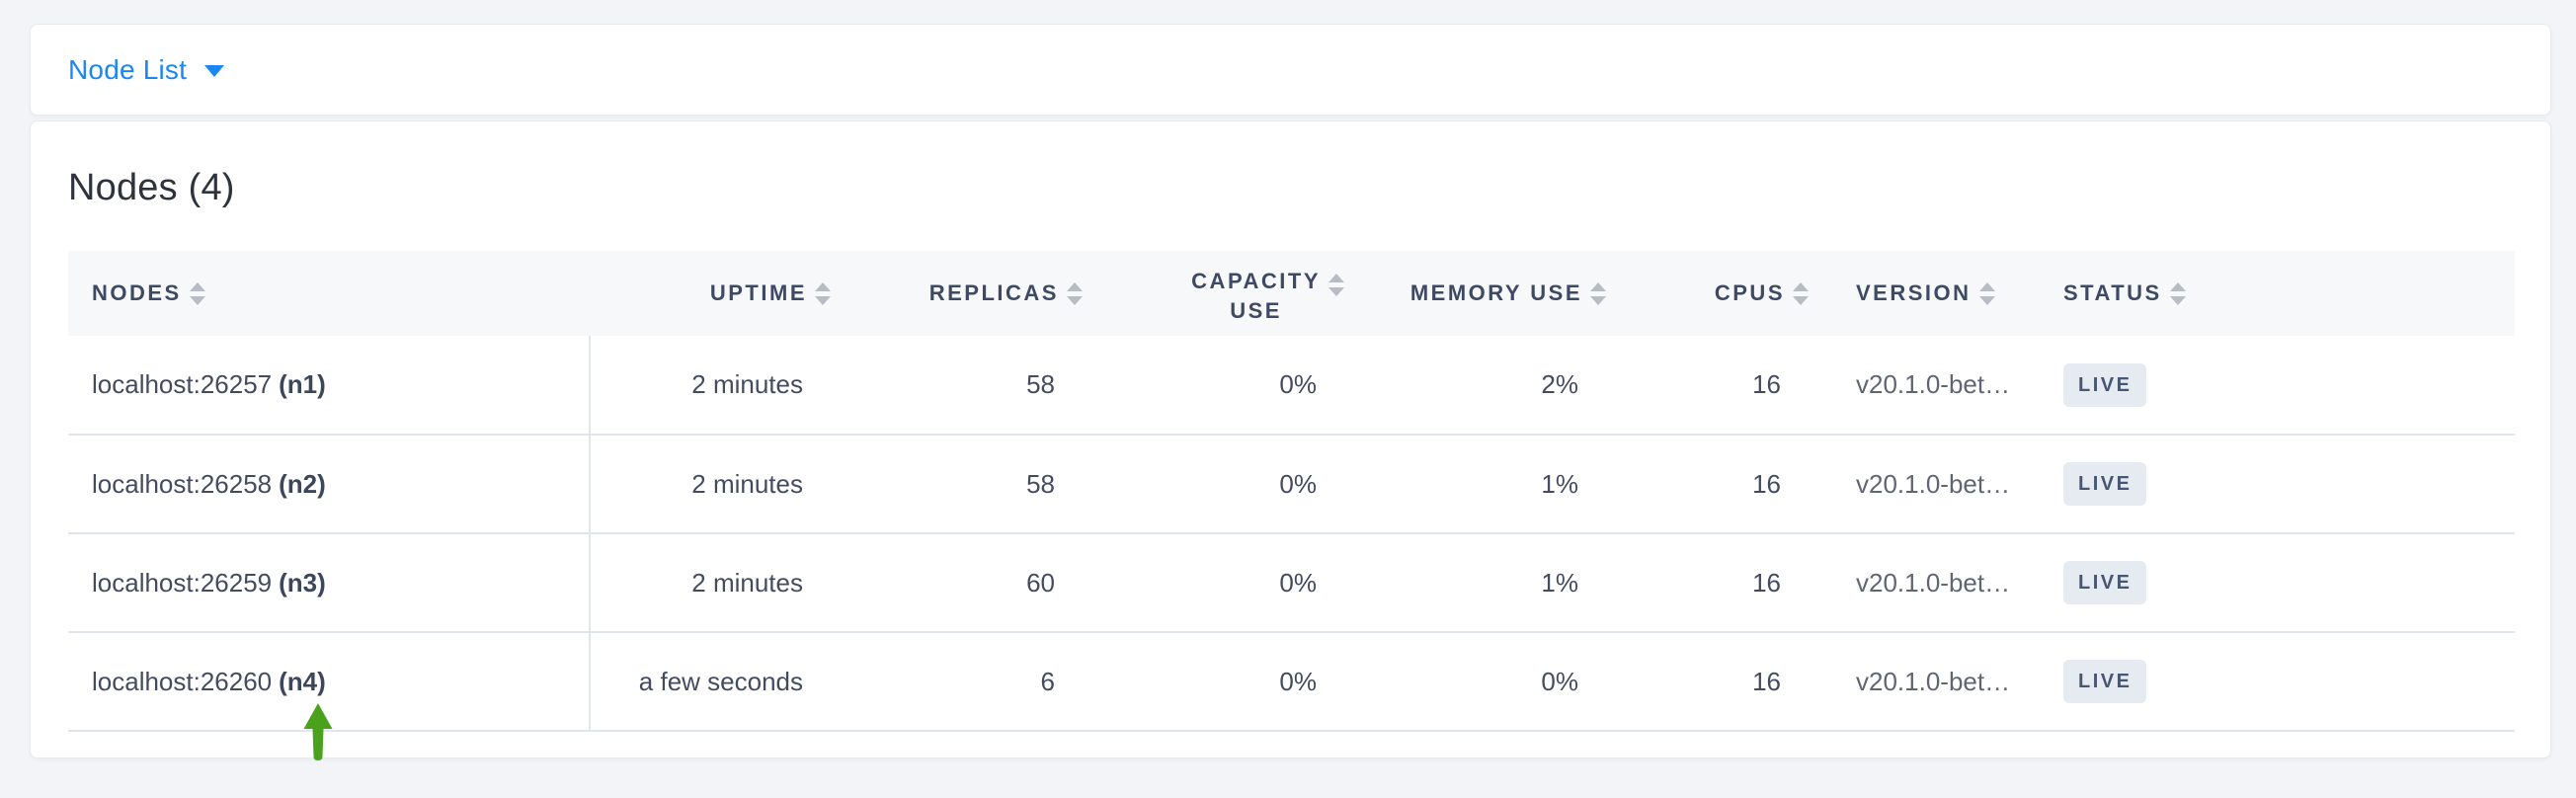  Describe the element at coordinates (710, 682) in the screenshot. I see `cell-uptime: a few seconds` at that location.